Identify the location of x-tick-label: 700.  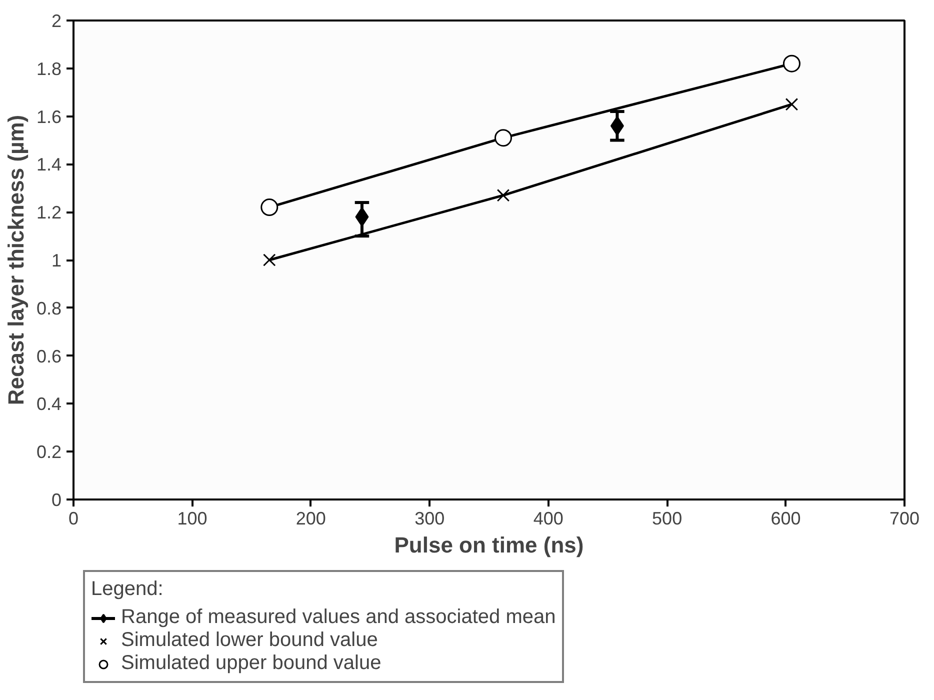
(904, 518).